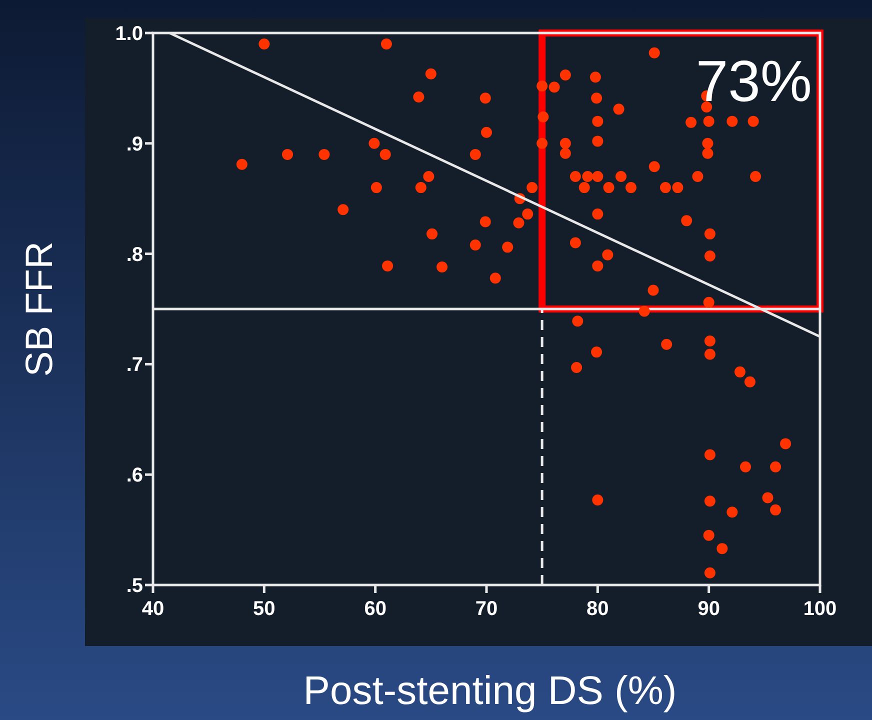  Describe the element at coordinates (375, 609) in the screenshot. I see `x-tick-label: 60` at that location.